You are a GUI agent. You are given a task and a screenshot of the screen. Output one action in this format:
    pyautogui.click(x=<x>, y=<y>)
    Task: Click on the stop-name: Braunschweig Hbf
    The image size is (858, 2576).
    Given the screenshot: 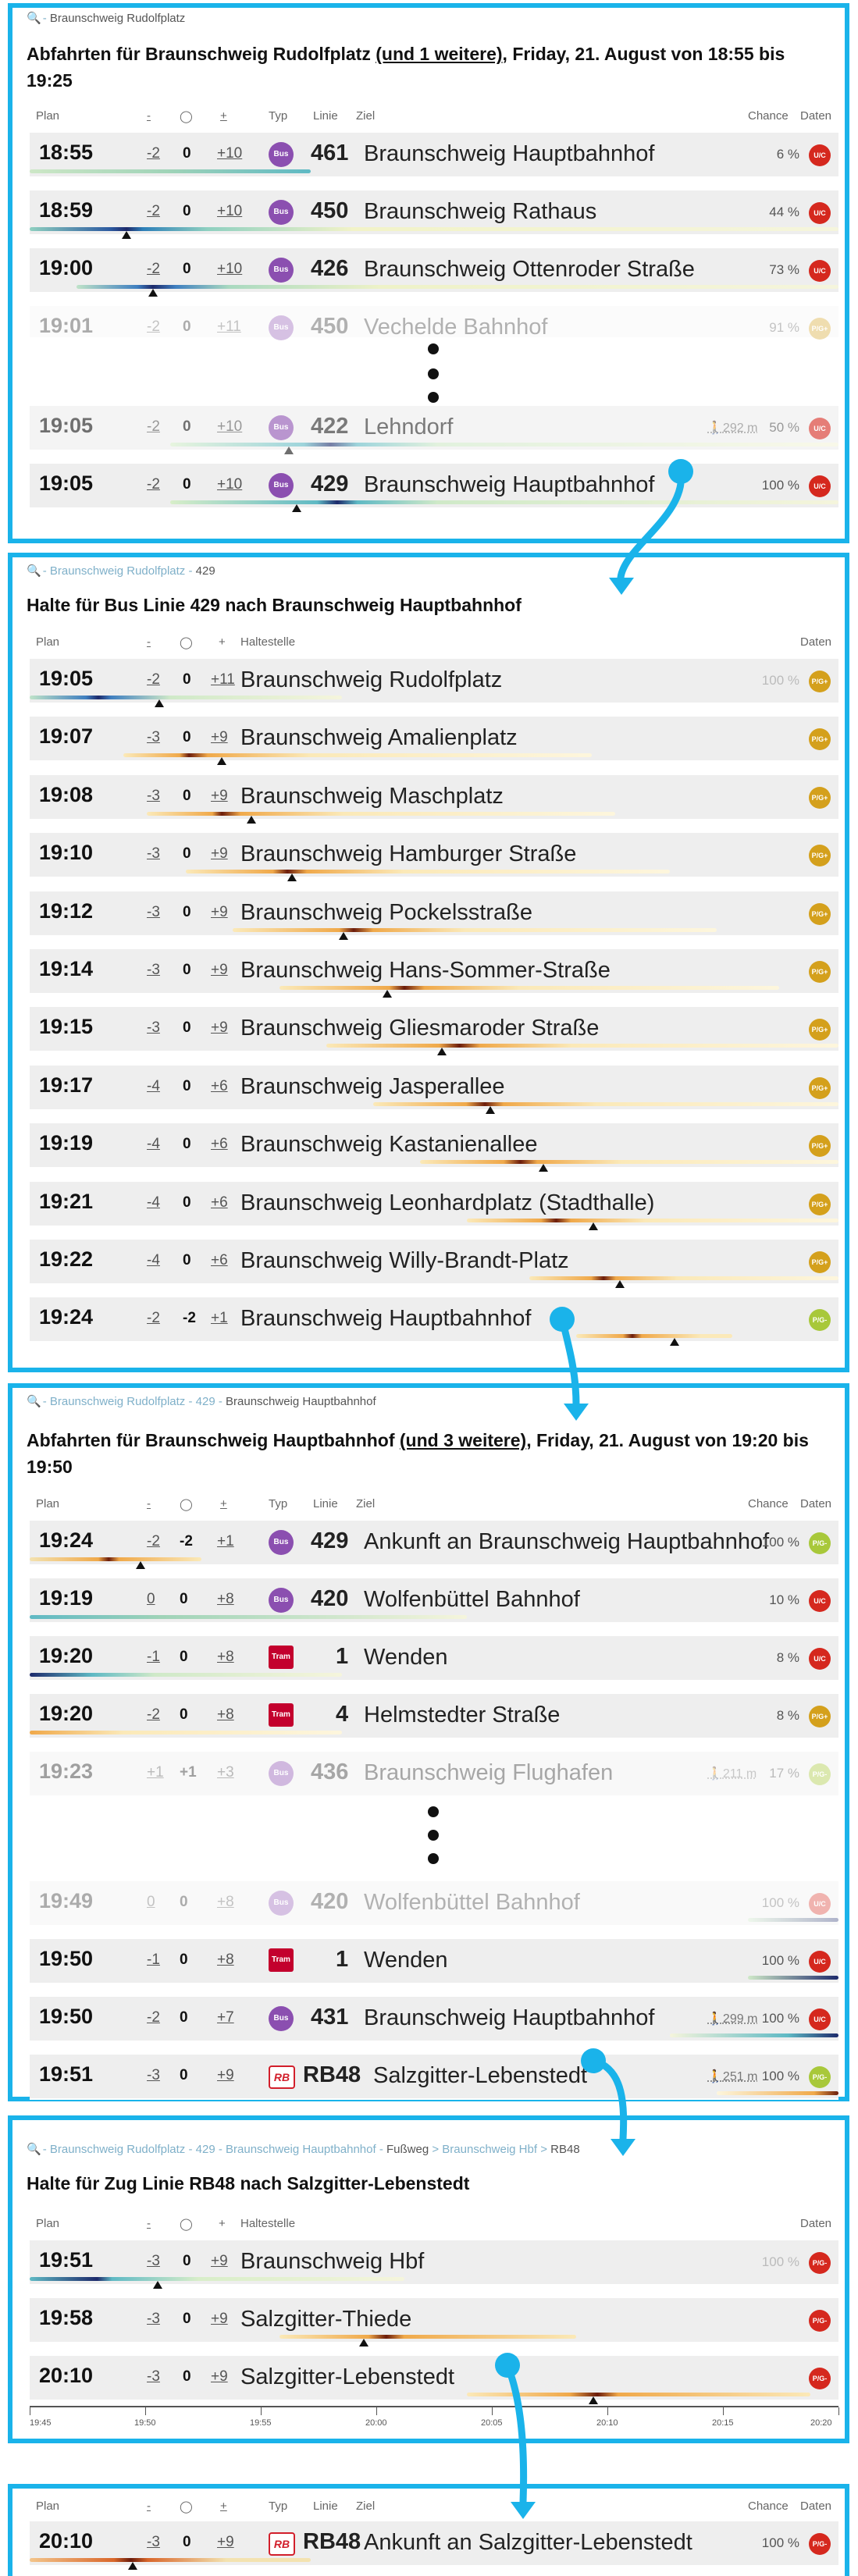 What is the action you would take?
    pyautogui.click(x=332, y=2261)
    